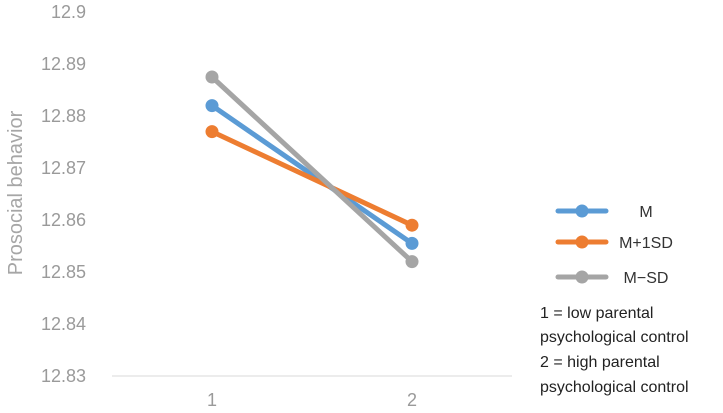 This screenshot has height=413, width=723. I want to click on y-tick-label: 12.9, so click(68, 12).